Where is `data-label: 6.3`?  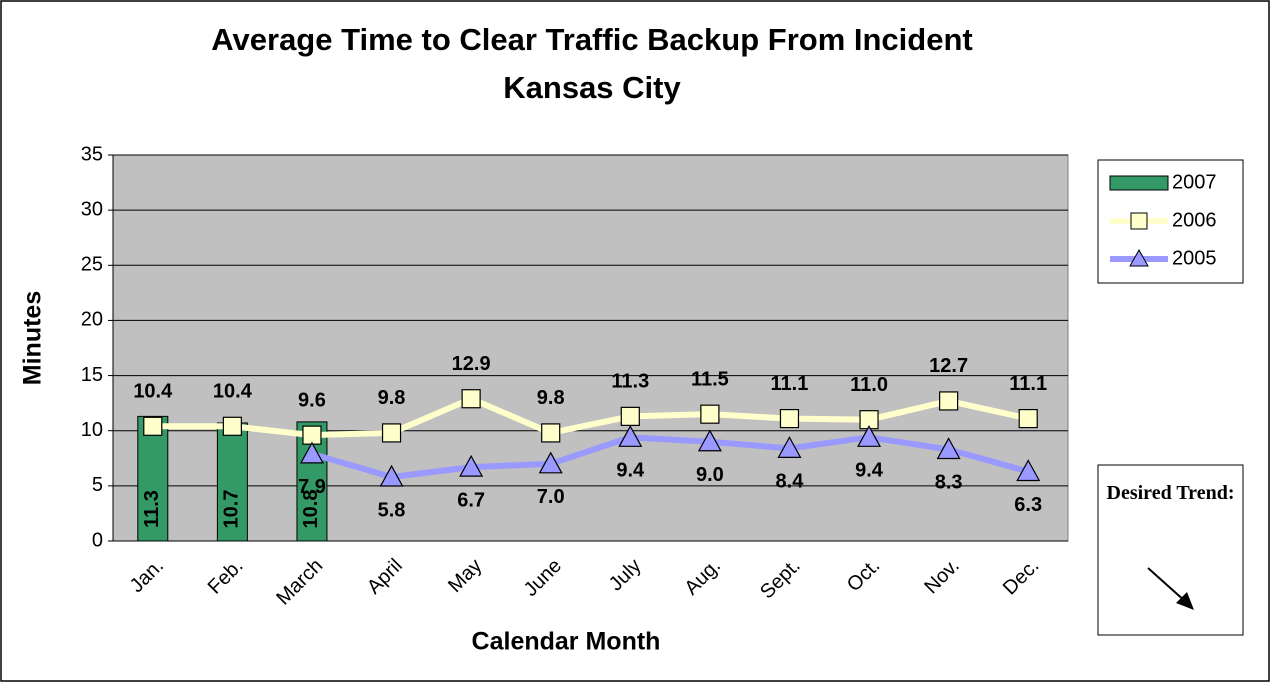
data-label: 6.3 is located at coordinates (1028, 505).